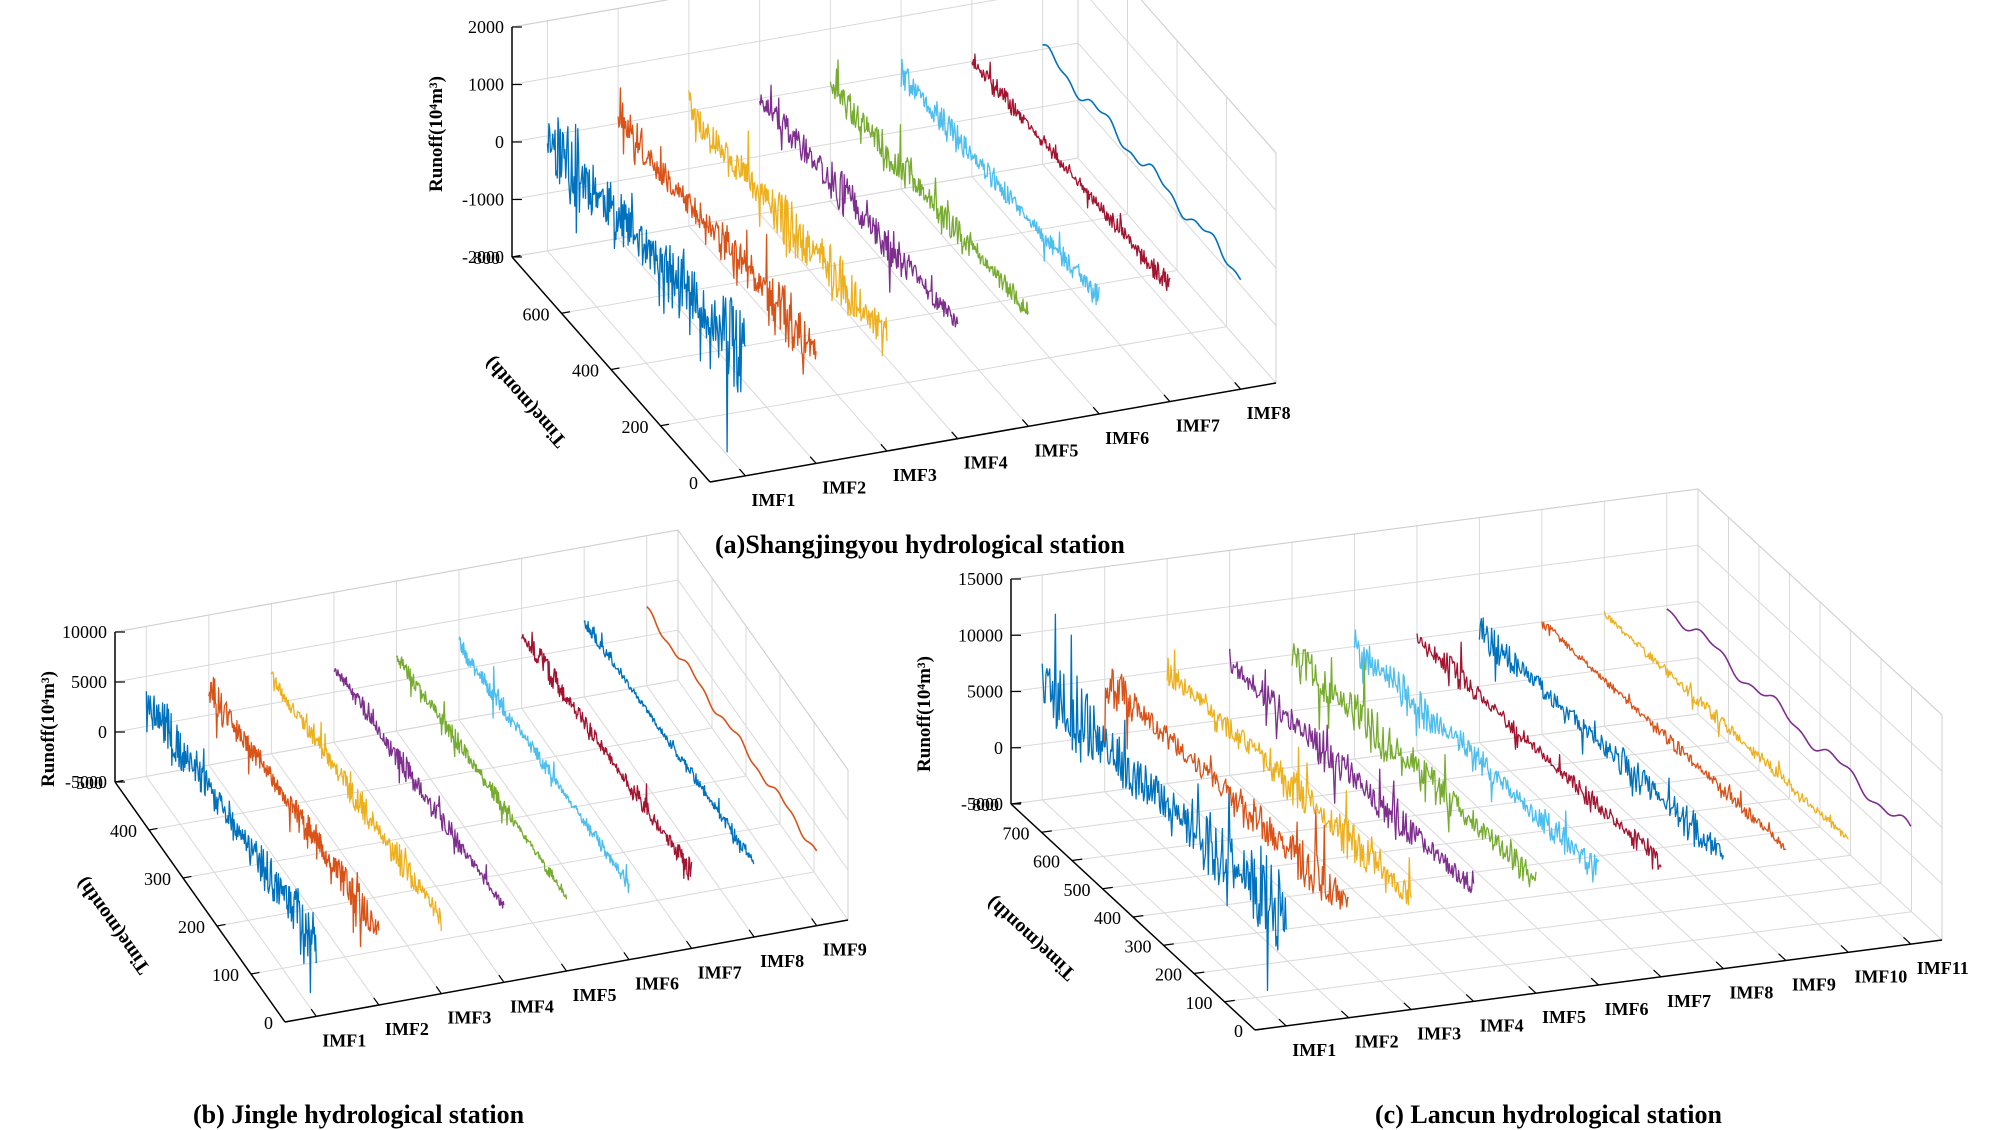  Describe the element at coordinates (486, 258) in the screenshot. I see `y-tick-label: 800` at that location.